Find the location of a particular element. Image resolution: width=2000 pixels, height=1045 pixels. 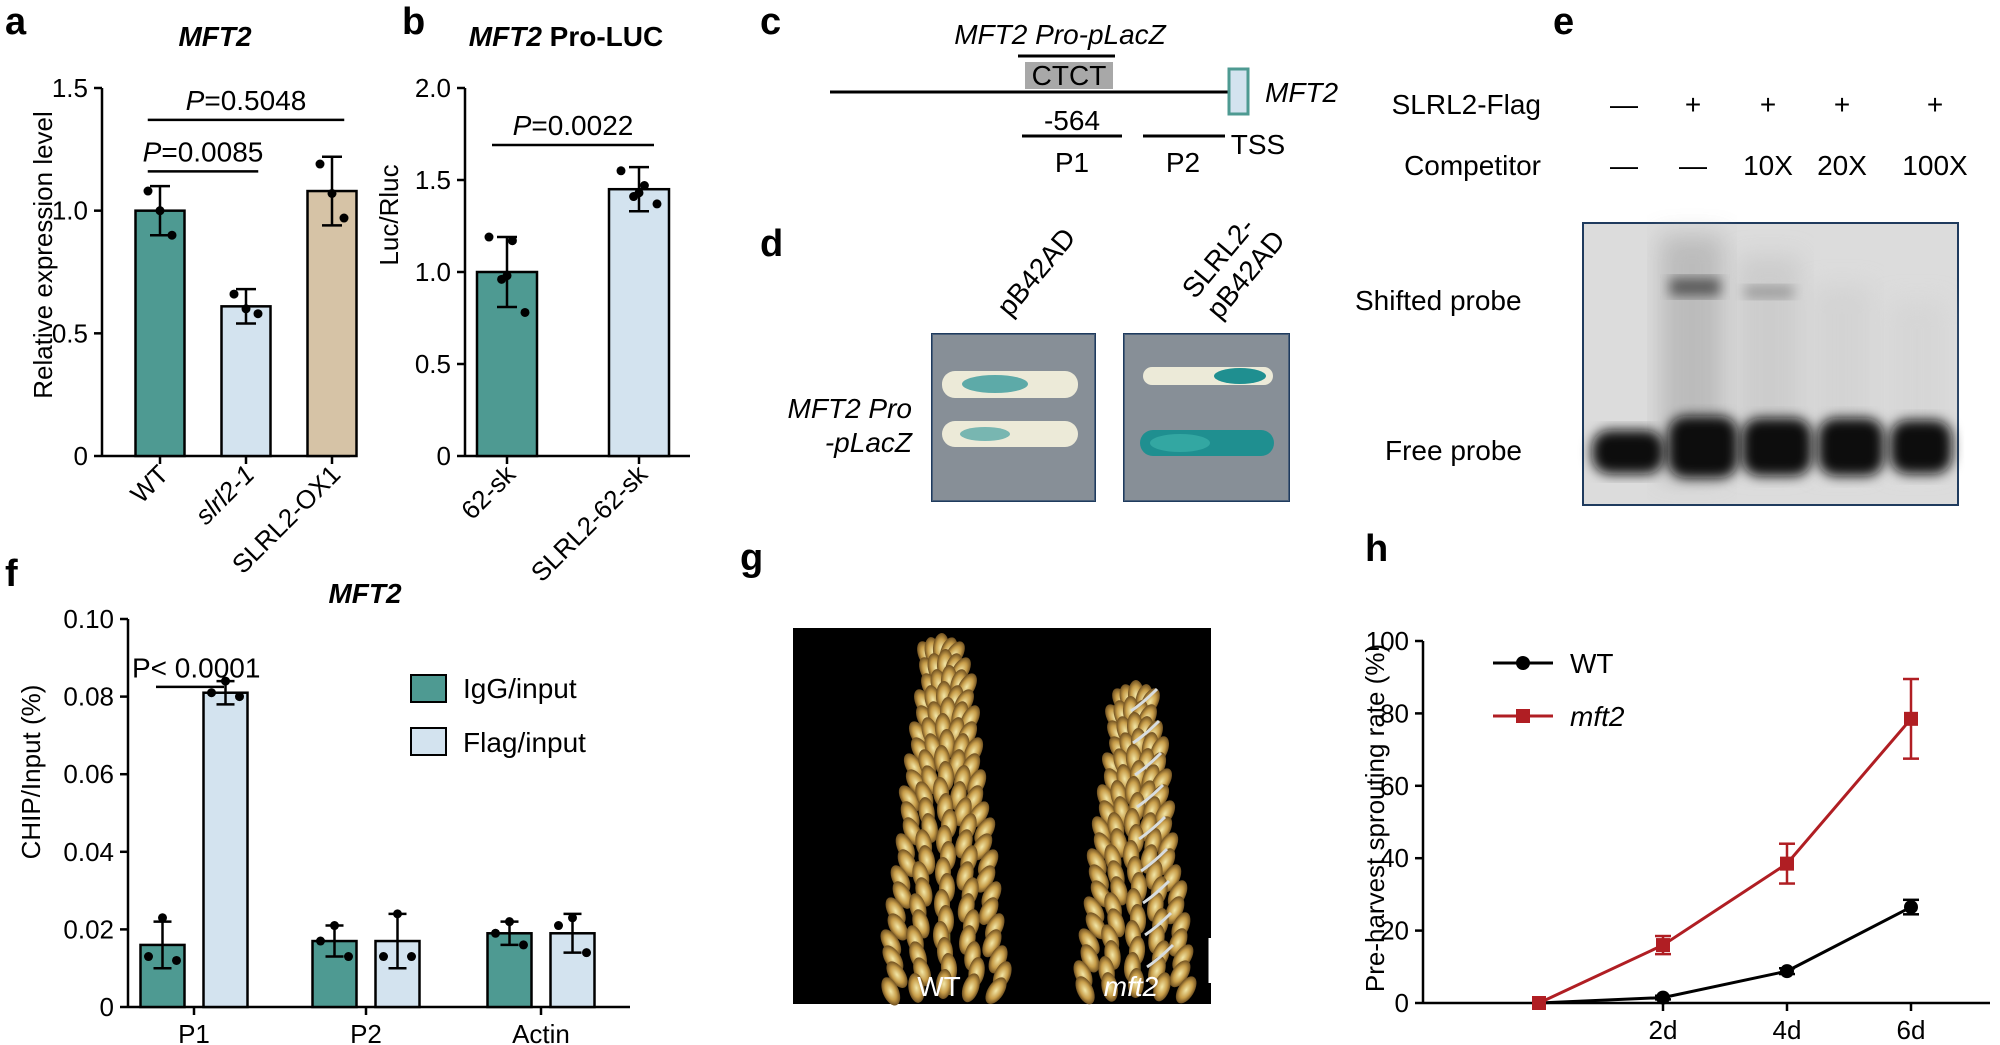

b-plot-p-value: P=0.0022 is located at coordinates (573, 125).